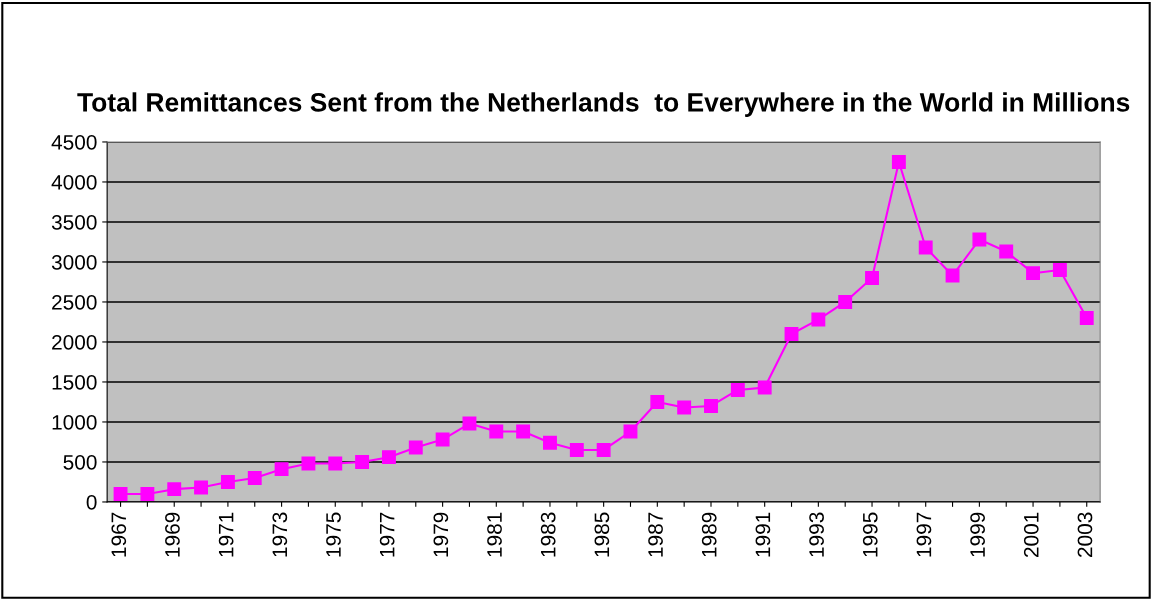 This screenshot has width=1152, height=599. What do you see at coordinates (602, 534) in the screenshot?
I see `x-tick-label: 1985` at bounding box center [602, 534].